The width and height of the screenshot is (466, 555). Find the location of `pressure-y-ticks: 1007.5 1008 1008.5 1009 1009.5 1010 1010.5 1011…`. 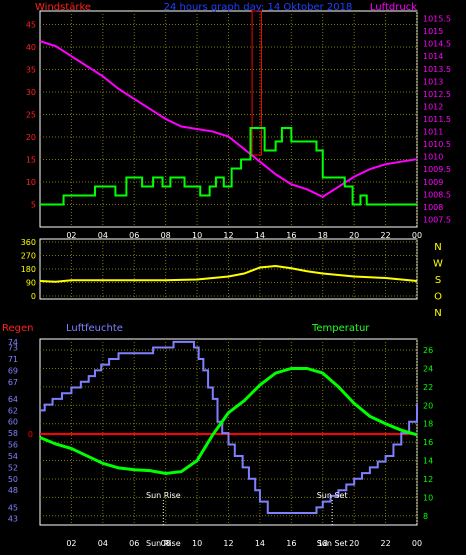

pressure-y-ticks: 1007.5 1008 1008.5 1009 1009.5 1010 1010.5 1011… is located at coordinates (437, 120).